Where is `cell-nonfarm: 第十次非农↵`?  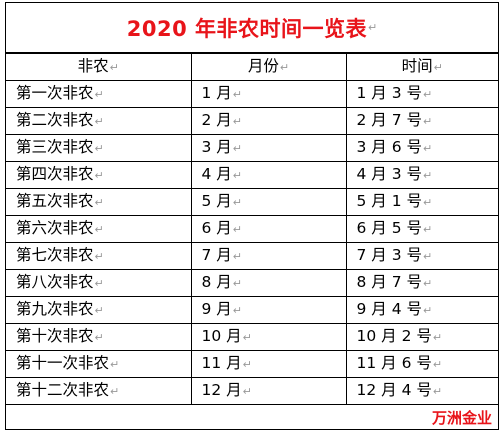 cell-nonfarm: 第十次非农↵ is located at coordinates (99, 337).